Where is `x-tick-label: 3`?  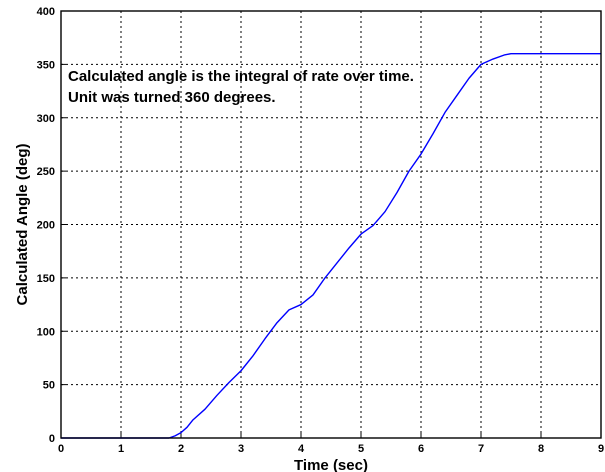
x-tick-label: 3 is located at coordinates (241, 449).